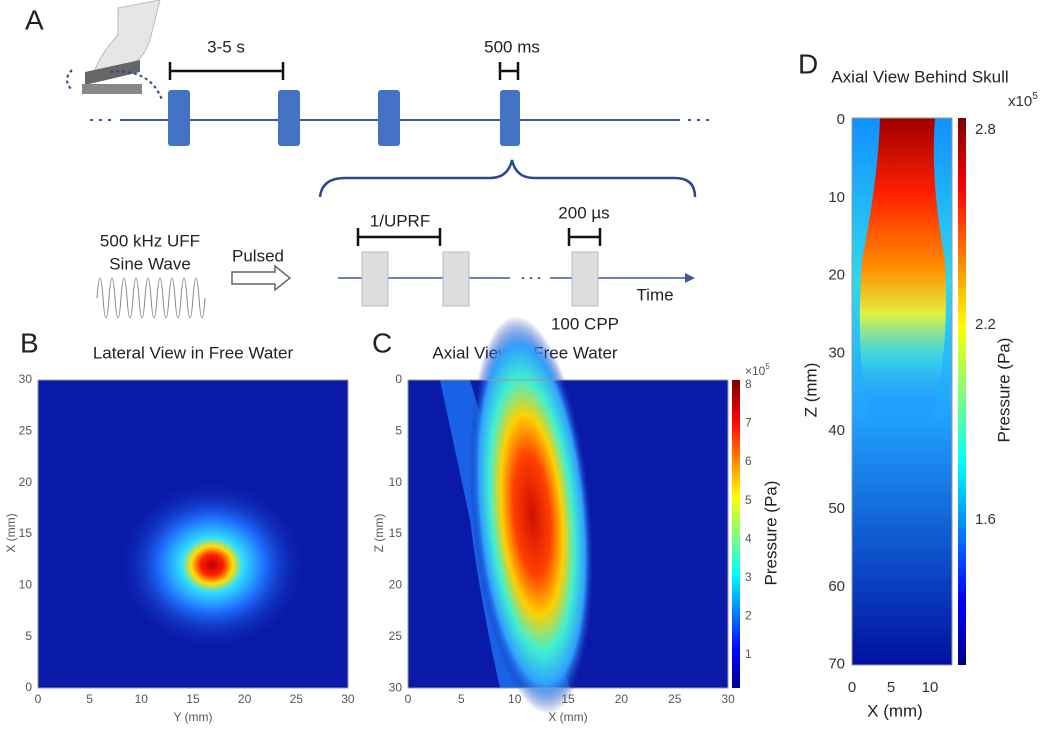  I want to click on colorbar-tick-label: 5, so click(748, 500).